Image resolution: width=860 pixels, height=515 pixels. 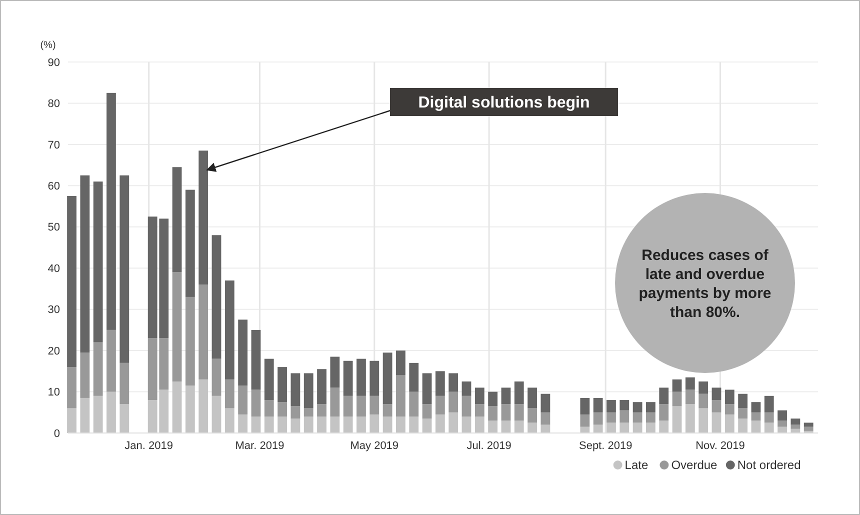 What do you see at coordinates (54, 186) in the screenshot?
I see `y-tick-label: 60` at bounding box center [54, 186].